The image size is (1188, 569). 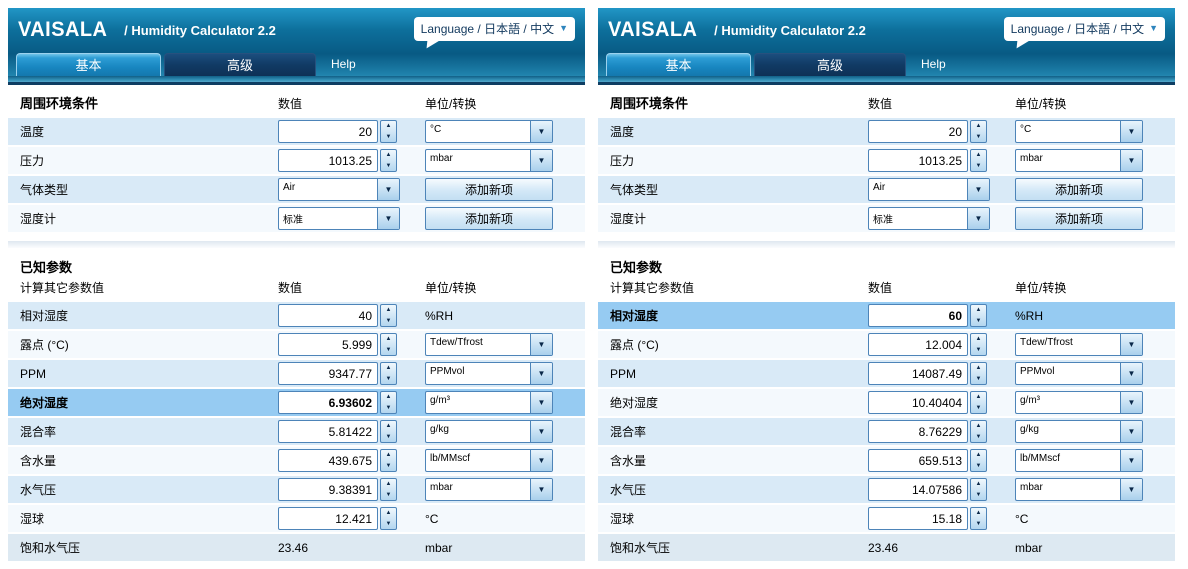 What do you see at coordinates (929, 189) in the screenshot?
I see `gas-type-select: Air ▼` at bounding box center [929, 189].